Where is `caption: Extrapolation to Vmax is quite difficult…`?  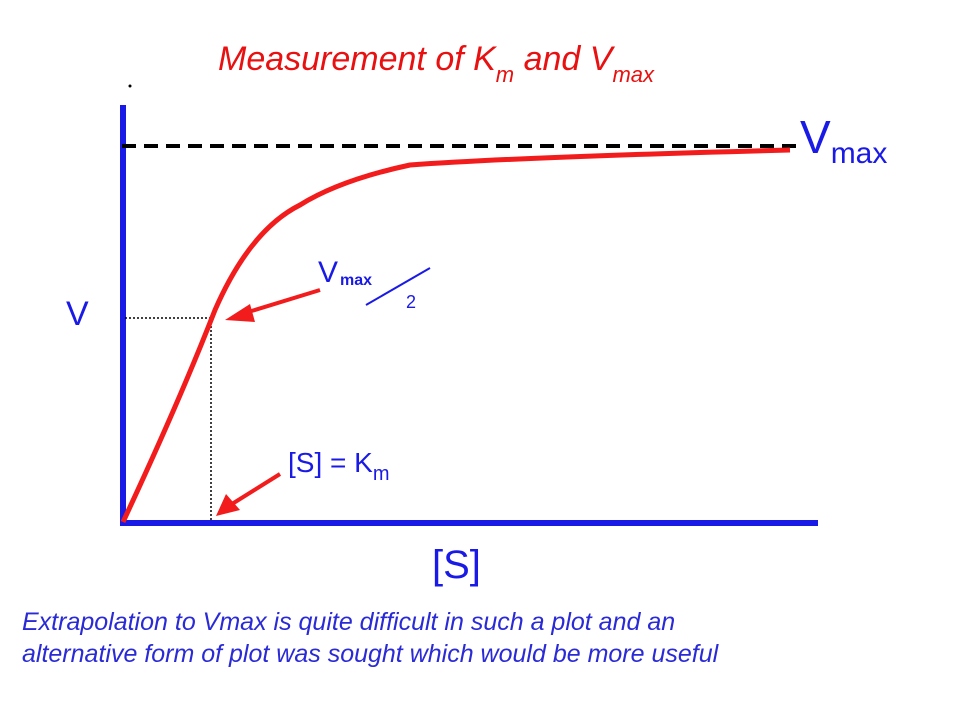 caption: Extrapolation to Vmax is quite difficult… is located at coordinates (482, 638).